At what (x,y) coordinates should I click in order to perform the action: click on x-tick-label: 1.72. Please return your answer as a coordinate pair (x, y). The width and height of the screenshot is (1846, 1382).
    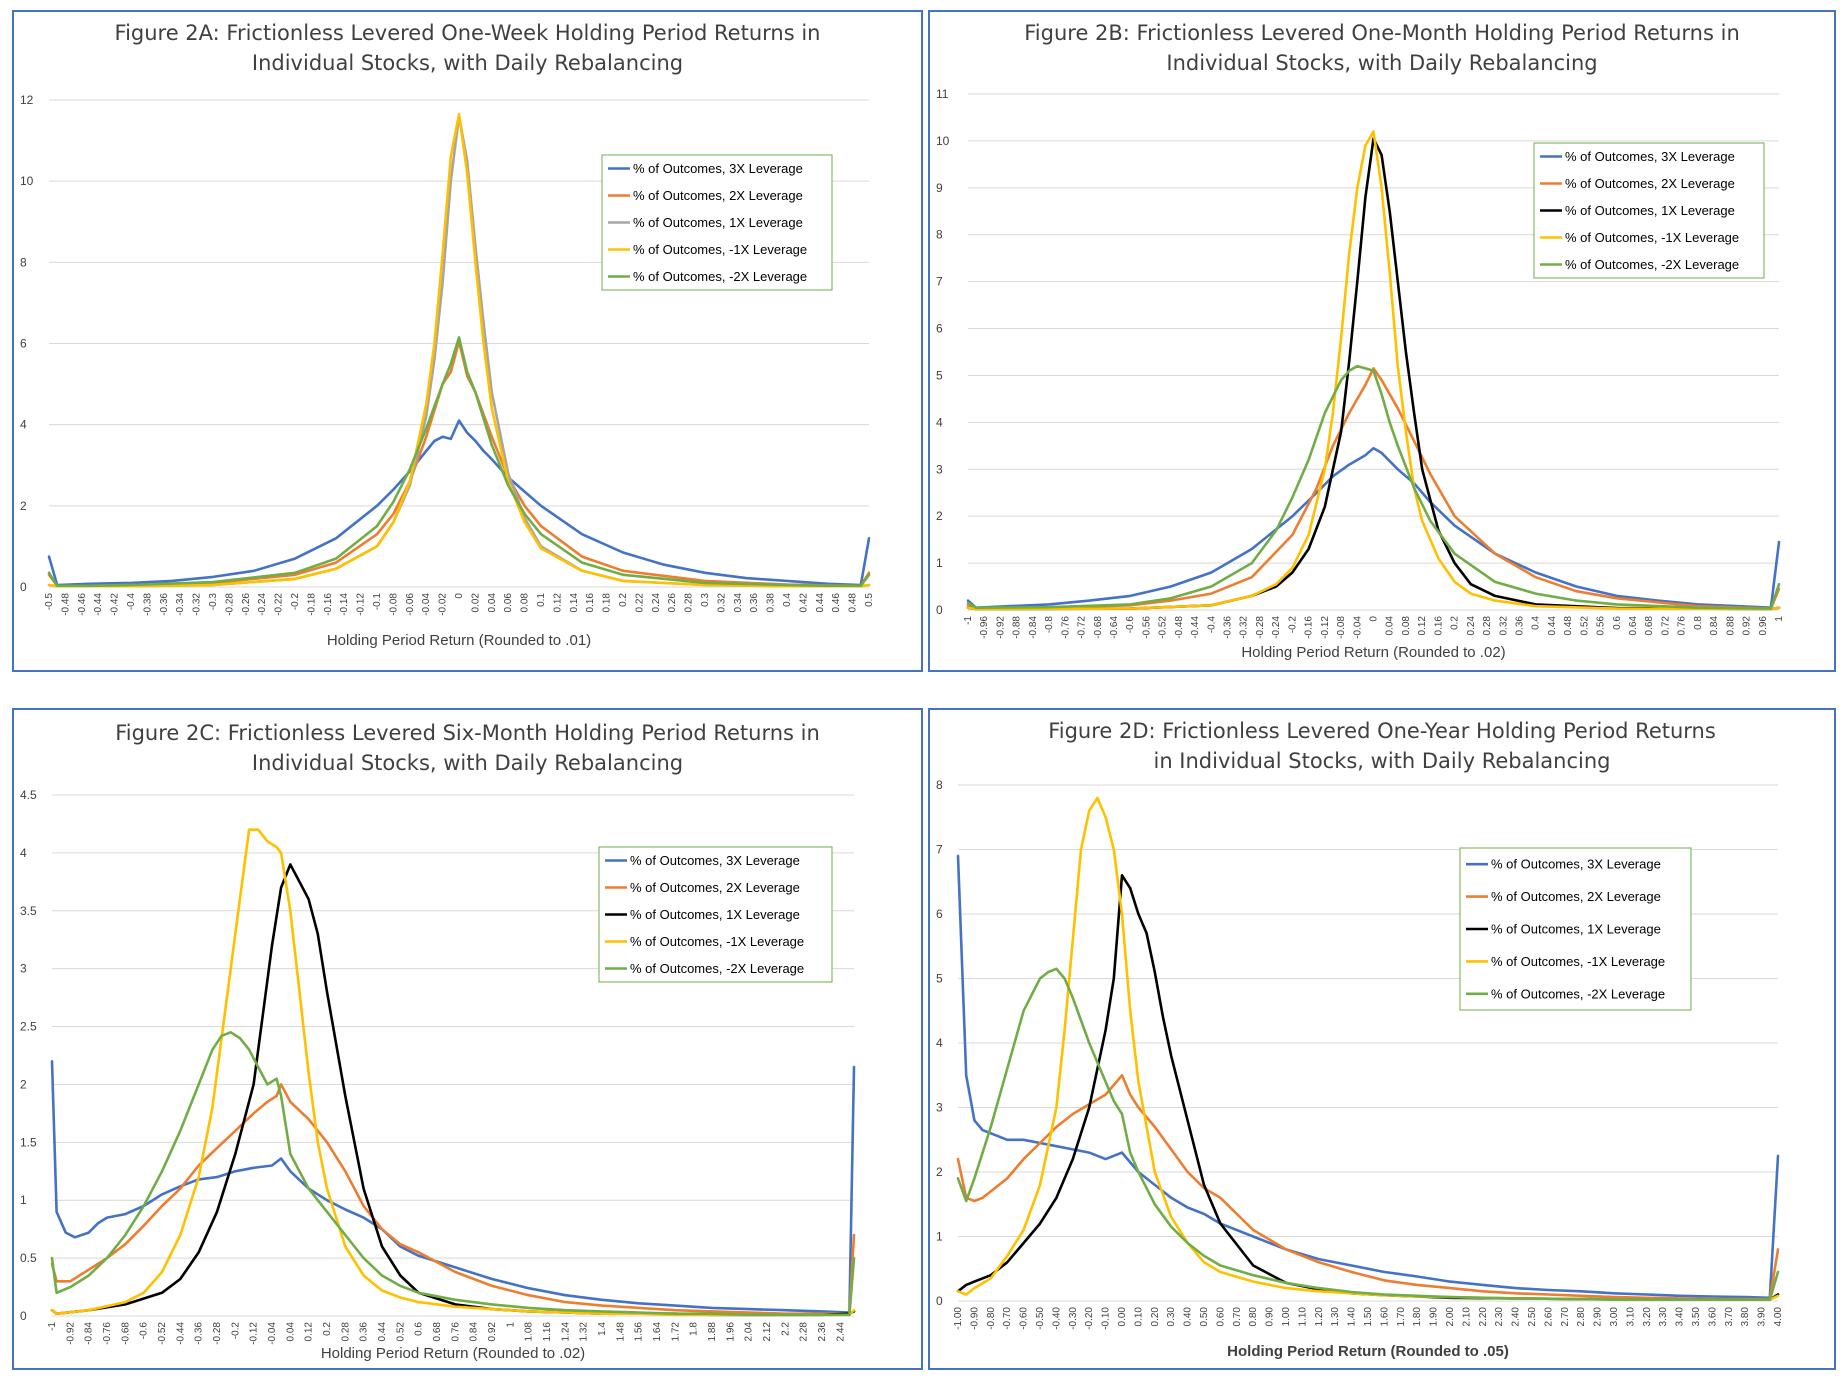
    Looking at the image, I should click on (675, 1332).